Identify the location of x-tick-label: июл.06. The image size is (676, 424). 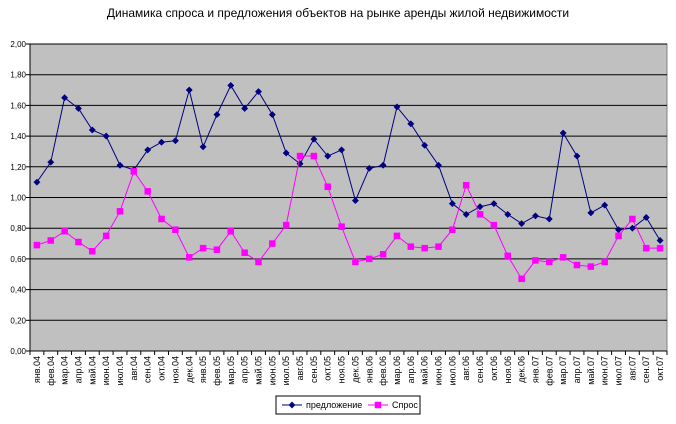
(452, 370).